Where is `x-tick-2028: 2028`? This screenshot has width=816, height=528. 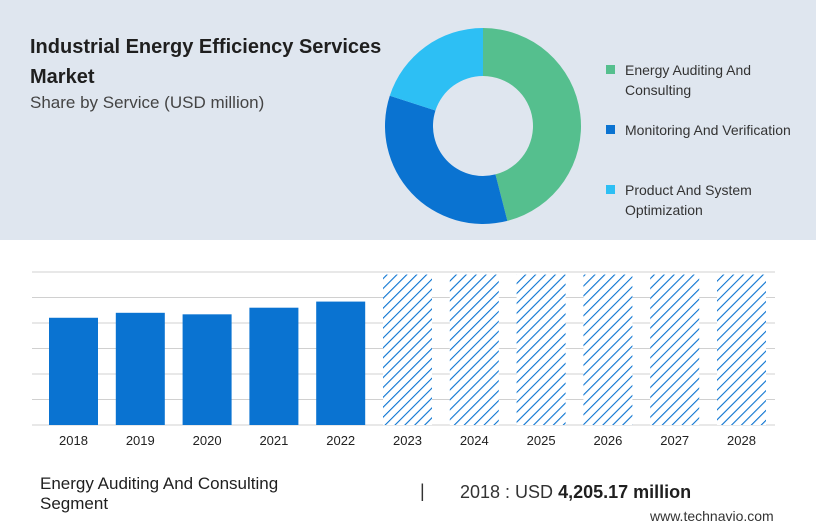 x-tick-2028: 2028 is located at coordinates (741, 440).